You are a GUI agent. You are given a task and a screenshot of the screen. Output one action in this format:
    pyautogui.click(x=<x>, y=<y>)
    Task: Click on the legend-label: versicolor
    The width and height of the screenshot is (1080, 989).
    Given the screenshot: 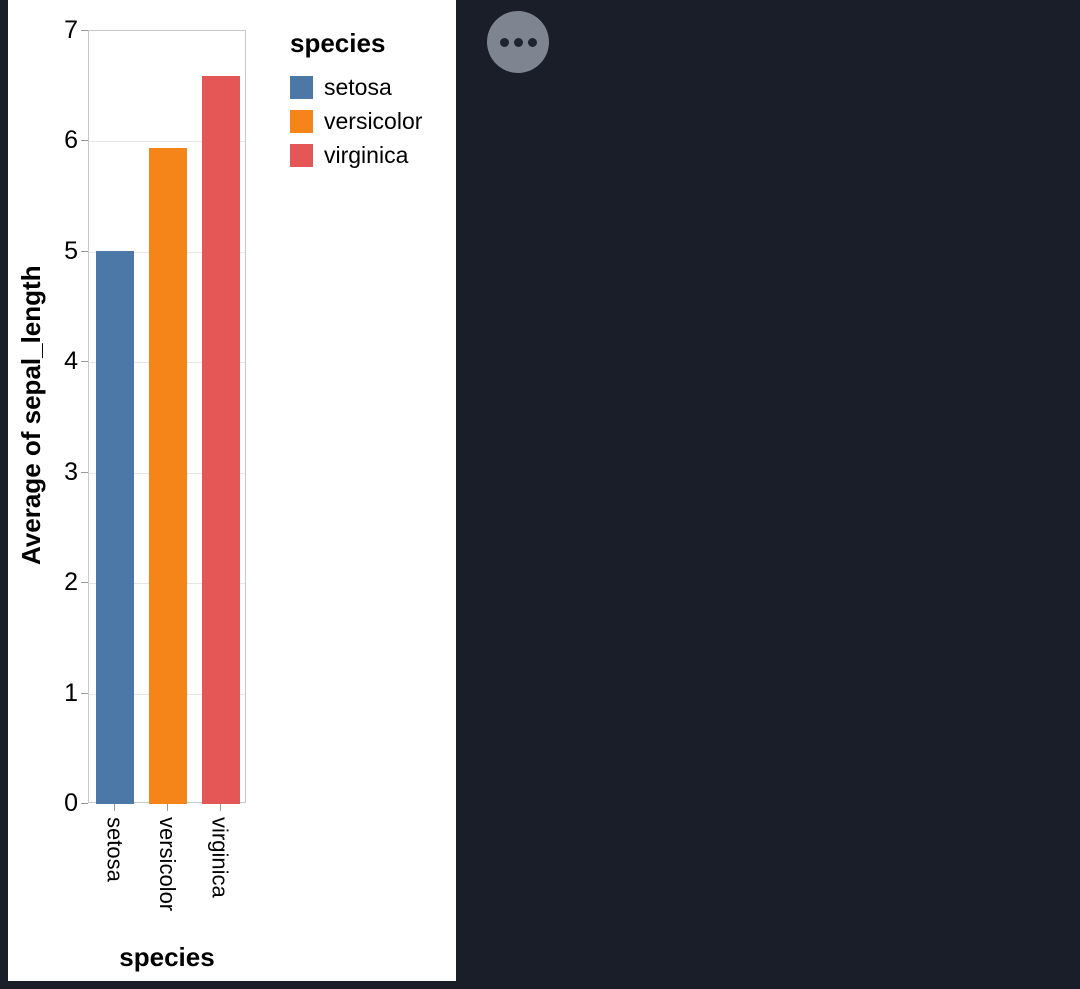 What is the action you would take?
    pyautogui.click(x=373, y=121)
    